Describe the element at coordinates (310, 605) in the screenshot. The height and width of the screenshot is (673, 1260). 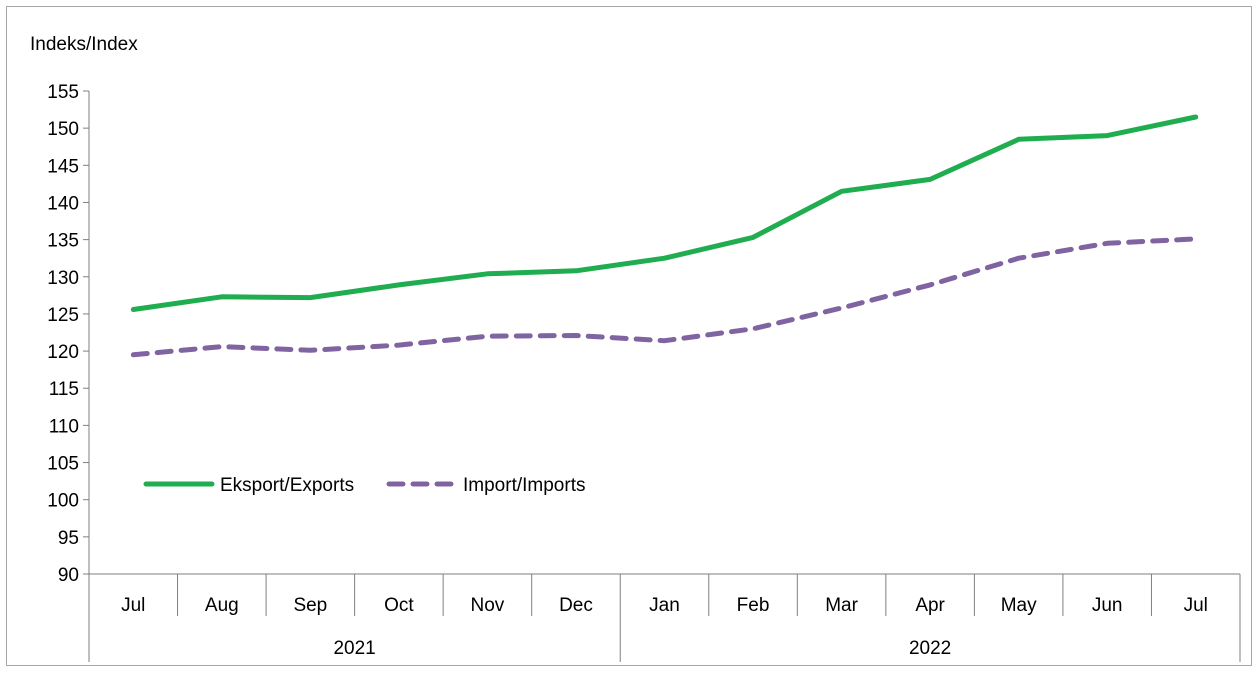
I see `x-tick-label: Sep` at that location.